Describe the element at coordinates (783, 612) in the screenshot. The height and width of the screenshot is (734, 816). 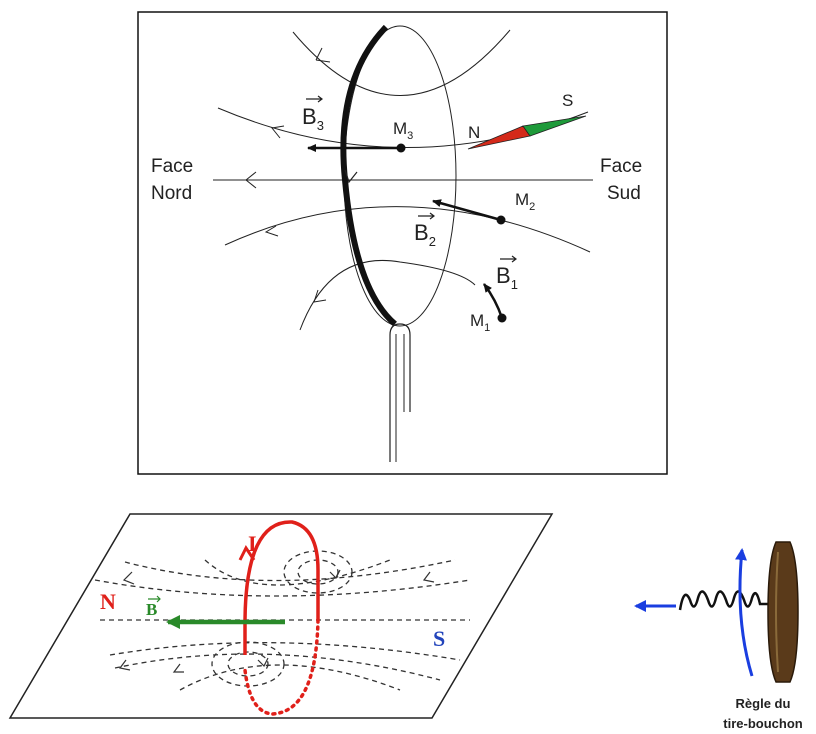
I see `cork-handle` at that location.